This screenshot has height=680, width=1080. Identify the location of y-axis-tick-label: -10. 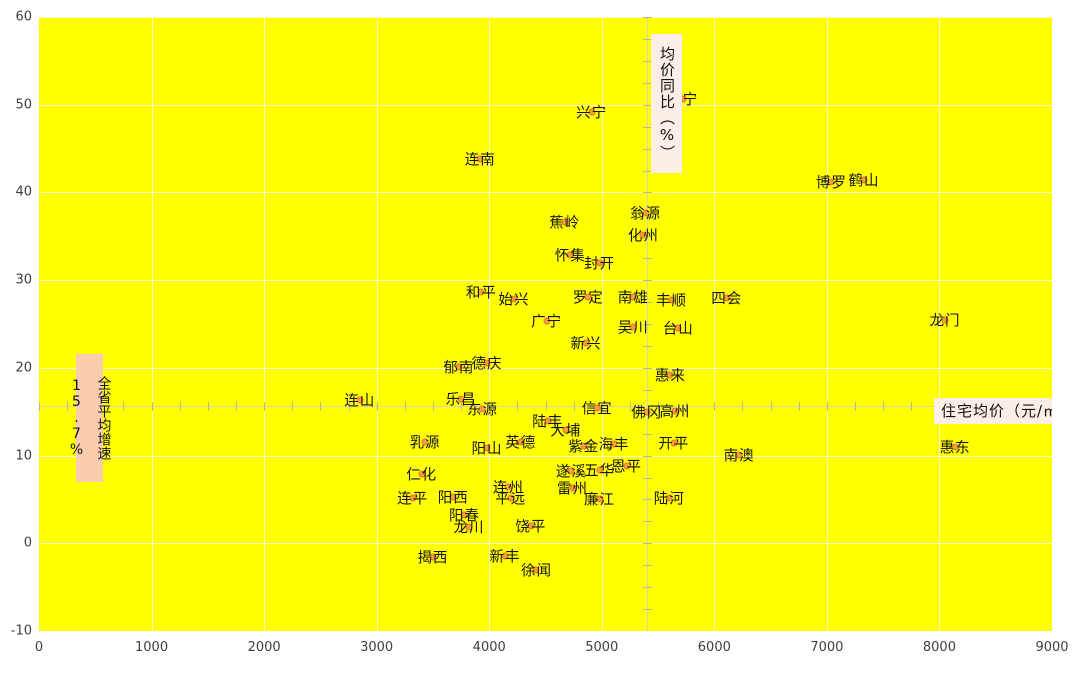
(21, 631).